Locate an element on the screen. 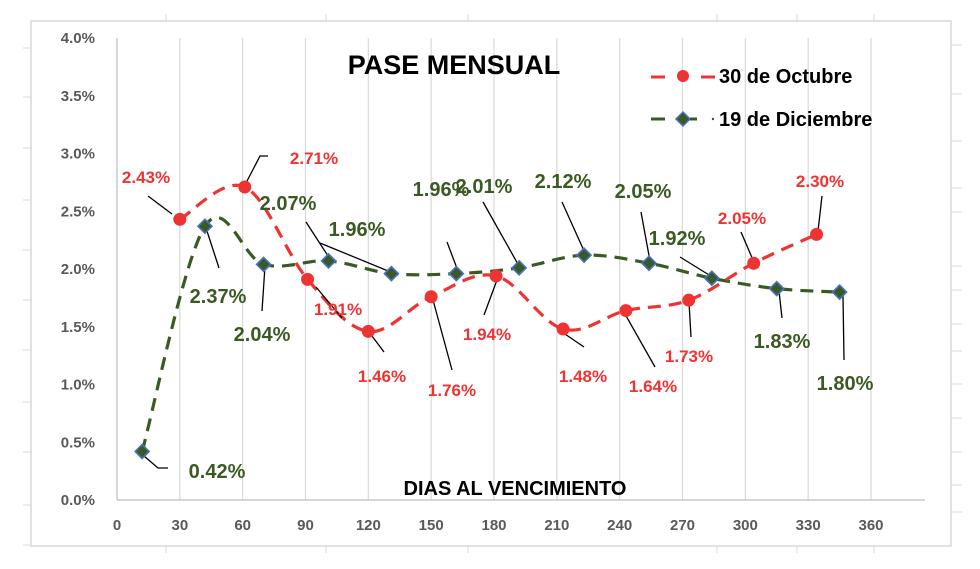  legend-label: 19 de Diciembre is located at coordinates (795, 120).